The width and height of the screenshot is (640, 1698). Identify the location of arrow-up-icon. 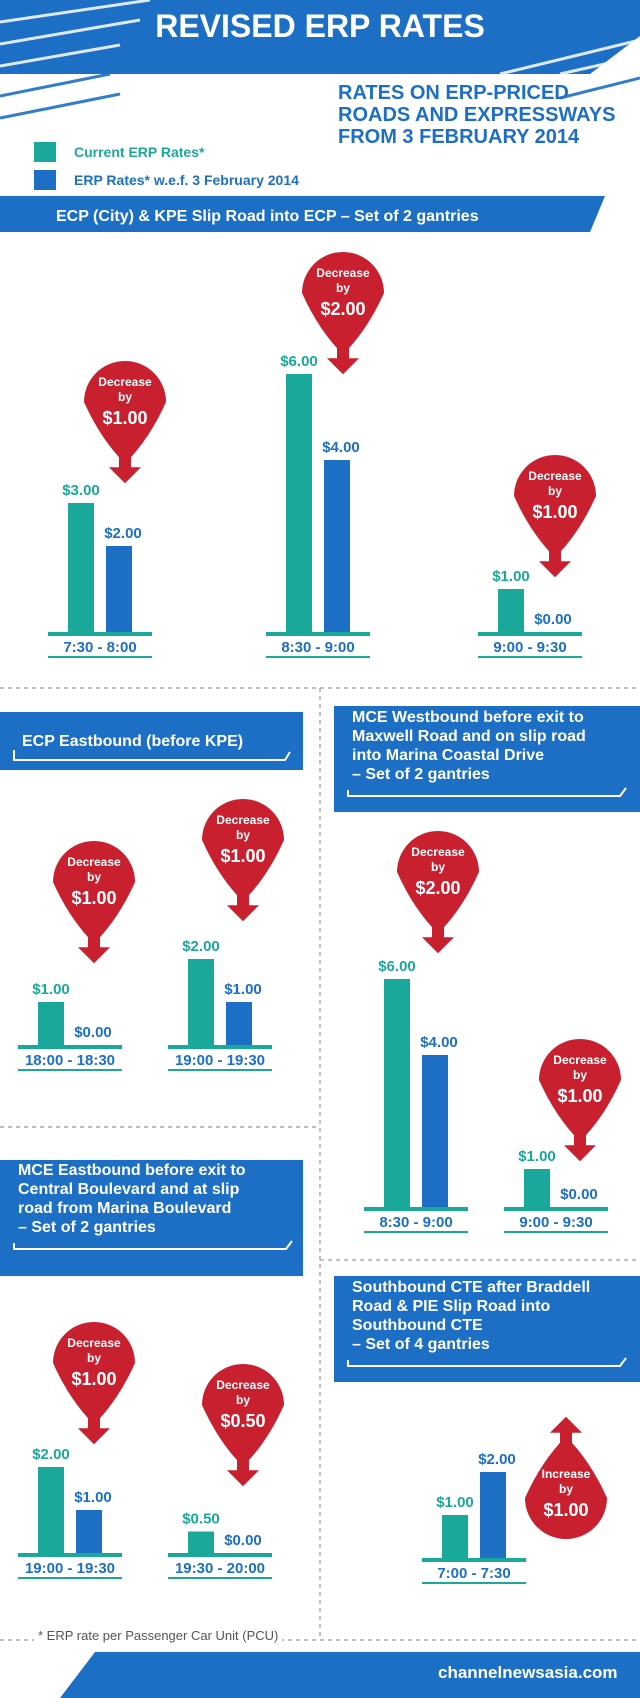
(566, 1424).